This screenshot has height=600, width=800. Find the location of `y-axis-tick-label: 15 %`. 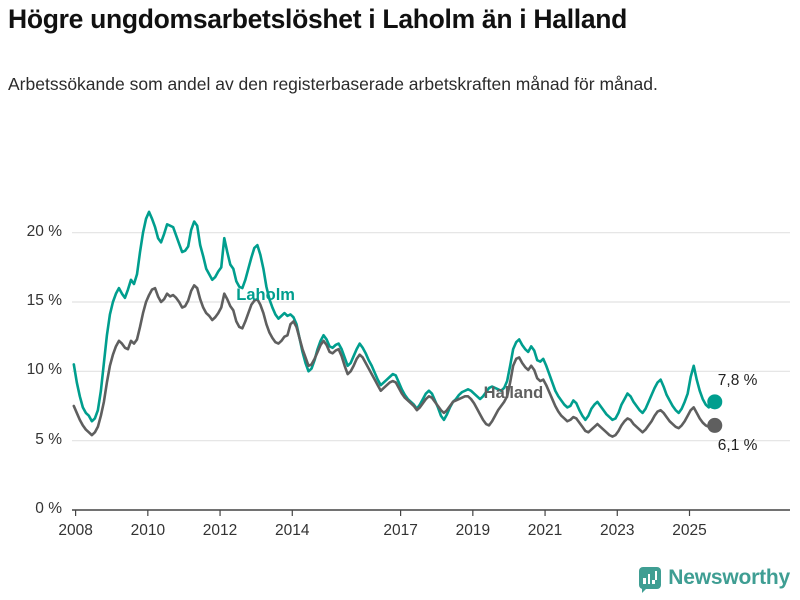

y-axis-tick-label: 15 % is located at coordinates (44, 300).